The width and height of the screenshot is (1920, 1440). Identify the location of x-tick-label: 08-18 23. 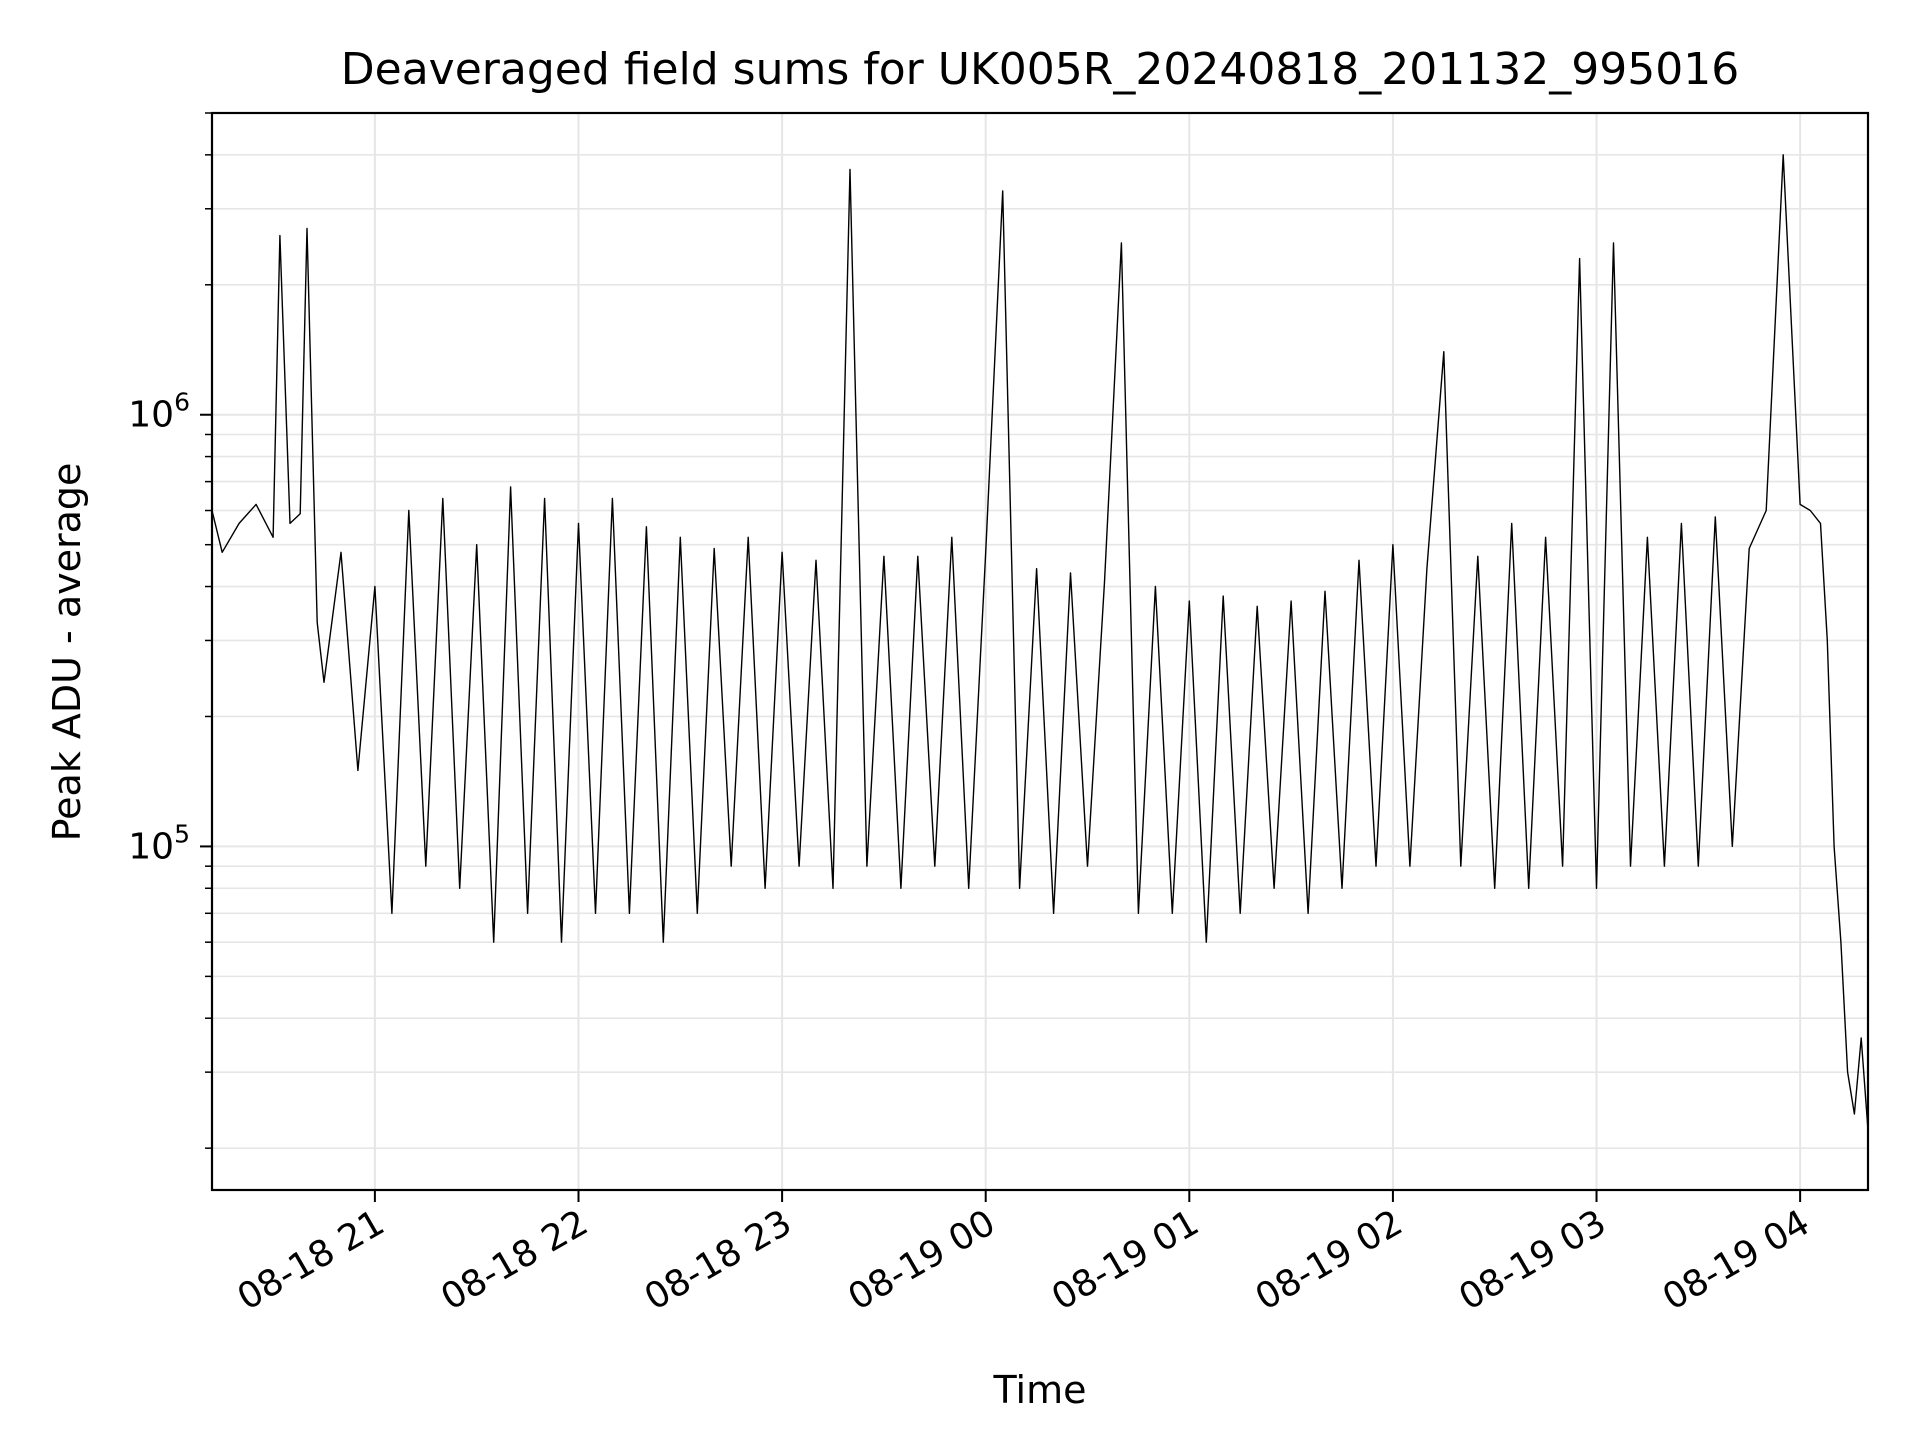
(718, 1260).